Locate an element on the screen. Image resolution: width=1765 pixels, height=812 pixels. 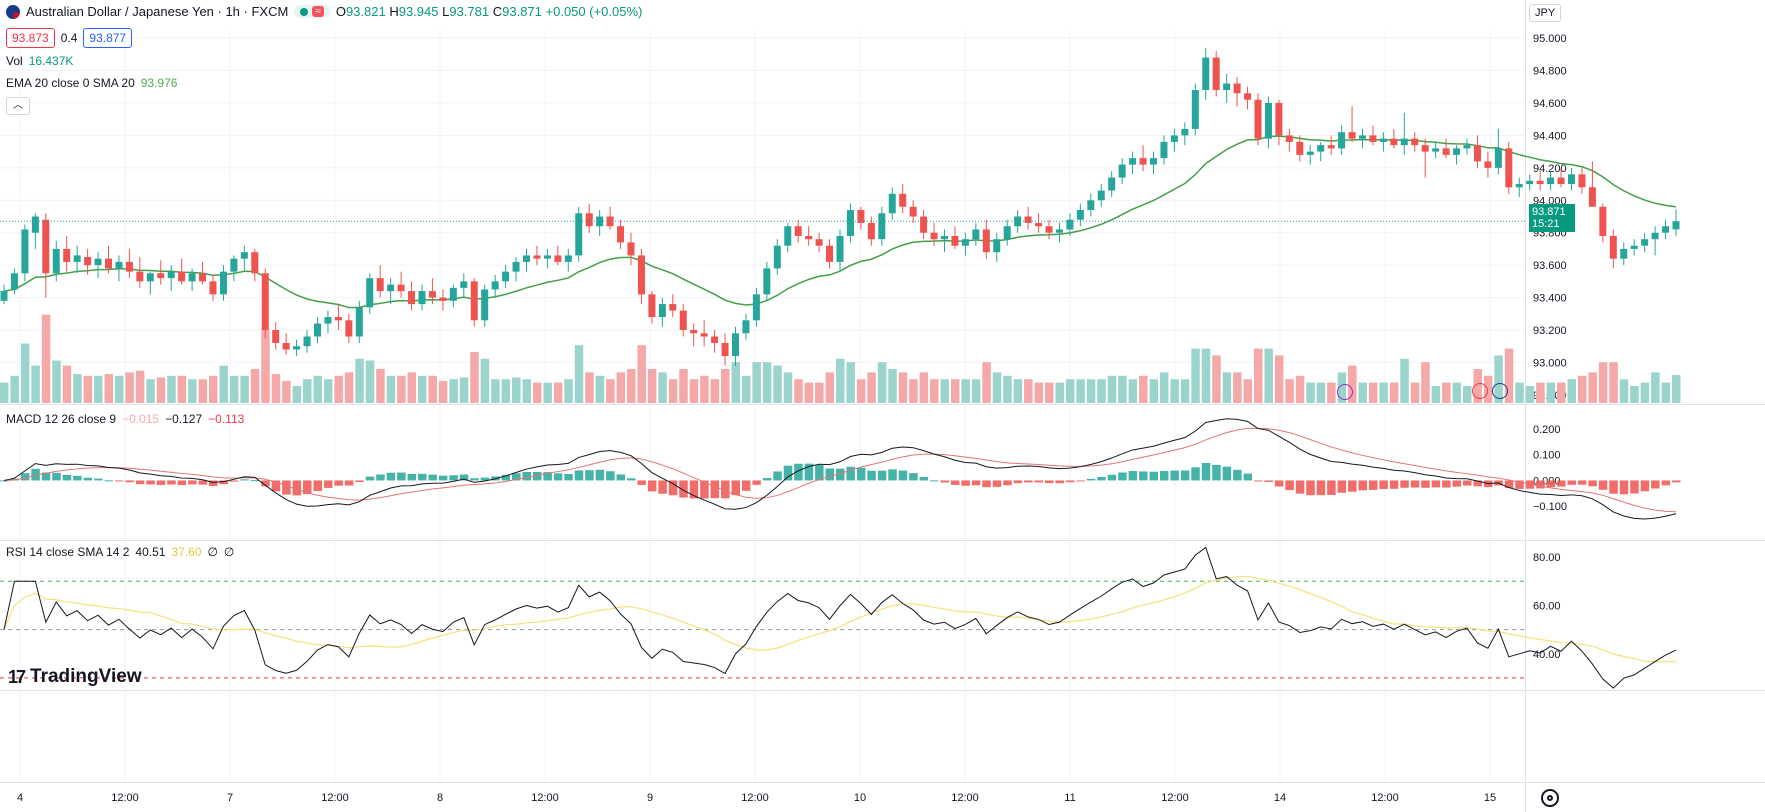
macd-legend: MACD 12 26 close 9 −0.015 −0.127 −0.113 is located at coordinates (125, 419).